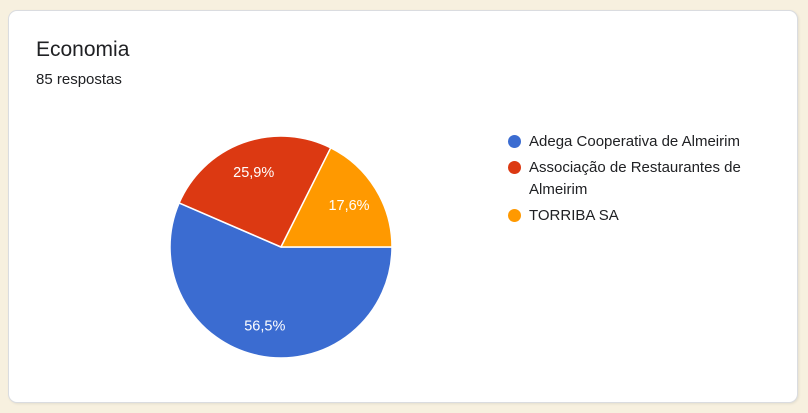 The image size is (808, 413). Describe the element at coordinates (639, 216) in the screenshot. I see `legend-item-2: TORRIBA SA` at that location.